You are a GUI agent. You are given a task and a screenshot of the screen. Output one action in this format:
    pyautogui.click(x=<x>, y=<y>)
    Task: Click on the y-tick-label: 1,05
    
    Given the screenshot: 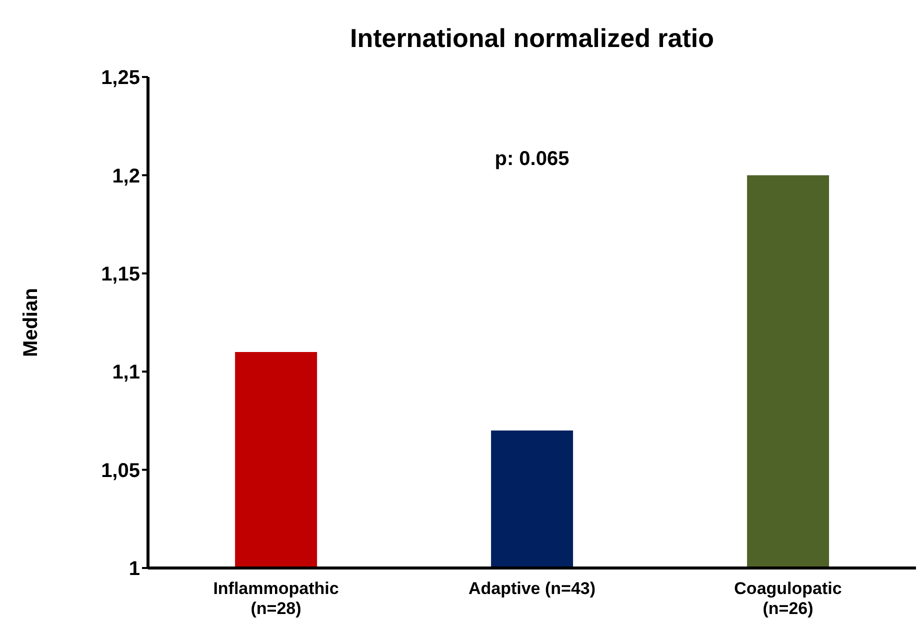 What is the action you would take?
    pyautogui.click(x=120, y=471)
    